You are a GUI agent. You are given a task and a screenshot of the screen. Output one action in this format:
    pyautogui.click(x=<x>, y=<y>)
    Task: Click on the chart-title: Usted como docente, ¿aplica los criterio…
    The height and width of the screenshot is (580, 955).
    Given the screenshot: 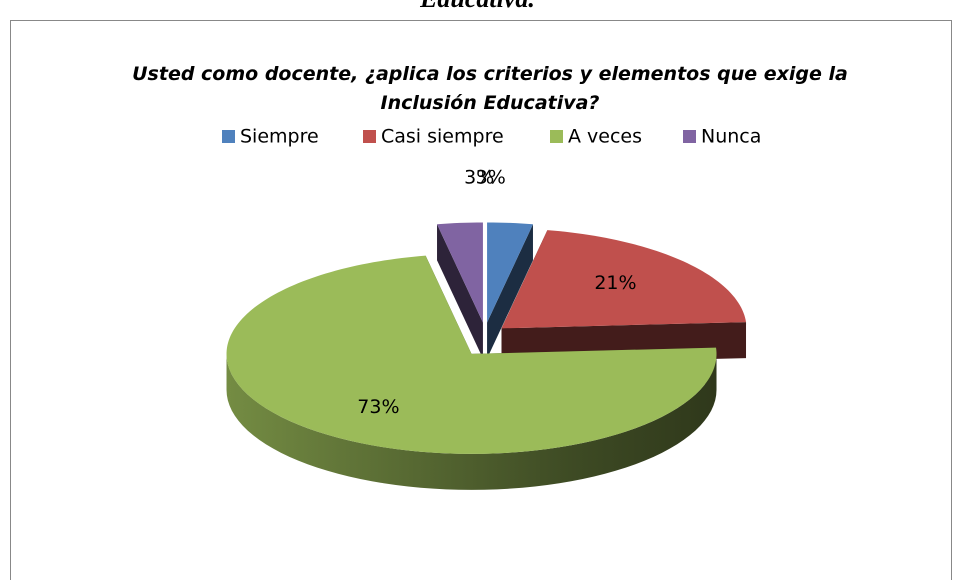 What is the action you would take?
    pyautogui.click(x=490, y=88)
    